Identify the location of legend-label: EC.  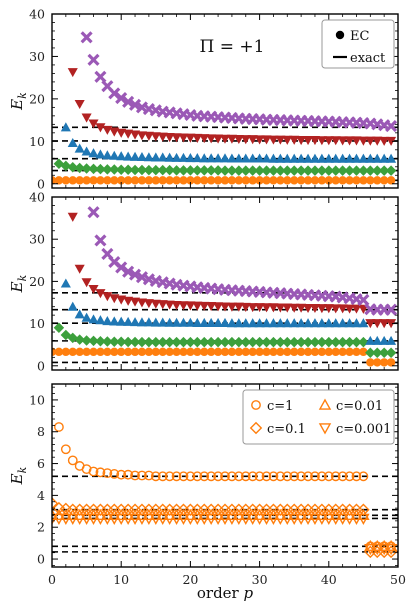
(359, 36).